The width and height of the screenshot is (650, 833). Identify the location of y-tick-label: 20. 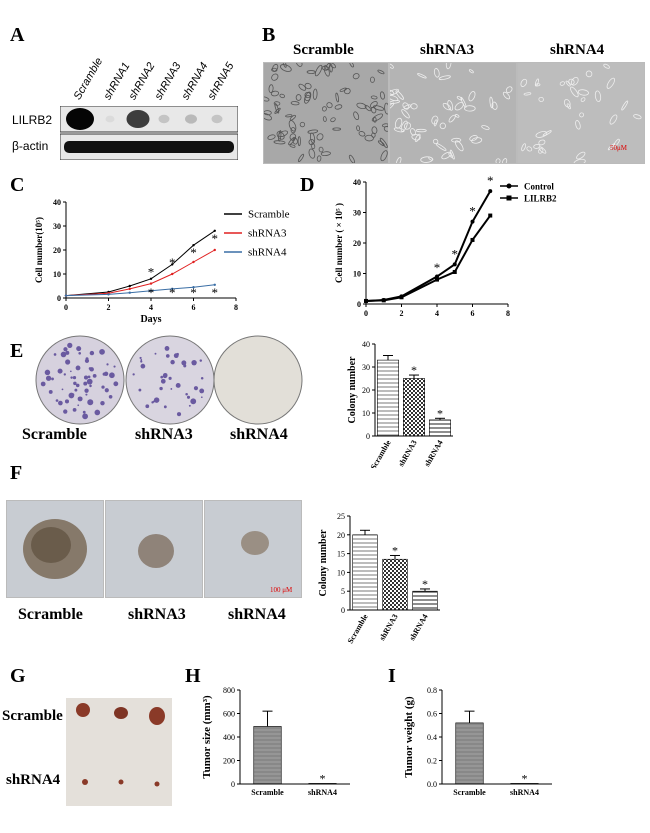
(341, 535).